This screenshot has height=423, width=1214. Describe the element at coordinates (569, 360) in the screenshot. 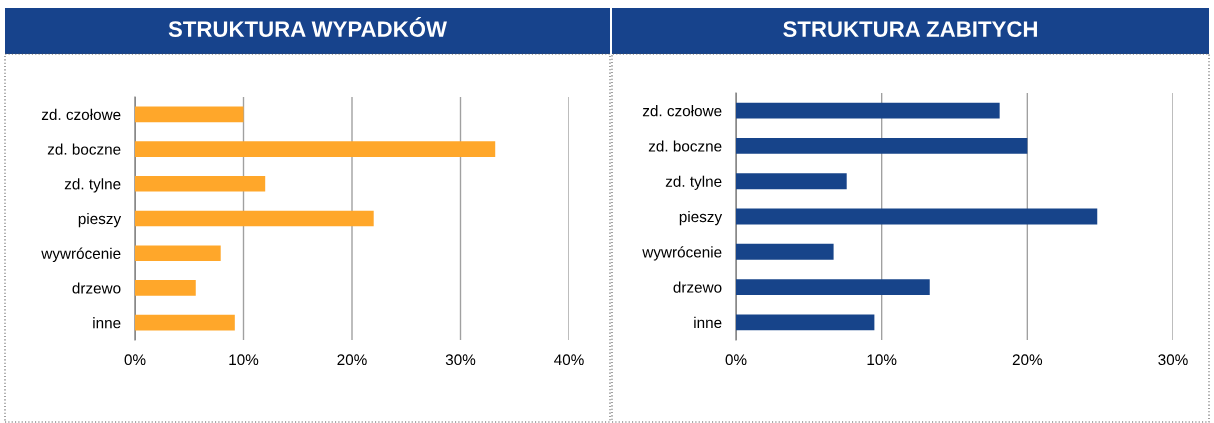

I see `x-tick-label: 40%` at that location.